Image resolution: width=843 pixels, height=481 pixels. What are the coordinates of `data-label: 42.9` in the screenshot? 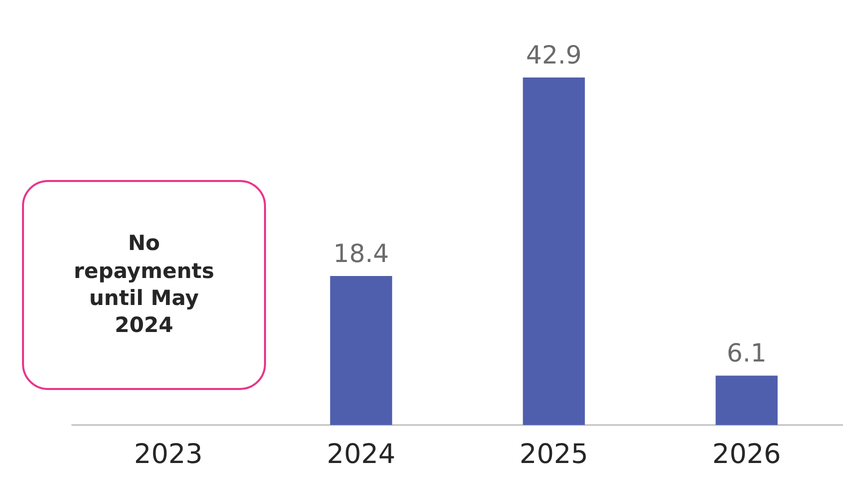 It's located at (554, 55).